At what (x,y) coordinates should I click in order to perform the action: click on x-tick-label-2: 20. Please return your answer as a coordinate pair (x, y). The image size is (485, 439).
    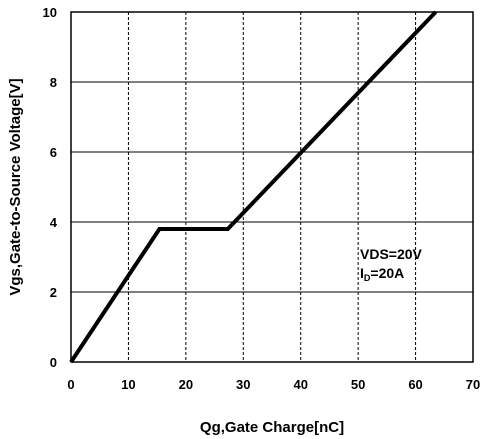
    Looking at the image, I should click on (186, 384).